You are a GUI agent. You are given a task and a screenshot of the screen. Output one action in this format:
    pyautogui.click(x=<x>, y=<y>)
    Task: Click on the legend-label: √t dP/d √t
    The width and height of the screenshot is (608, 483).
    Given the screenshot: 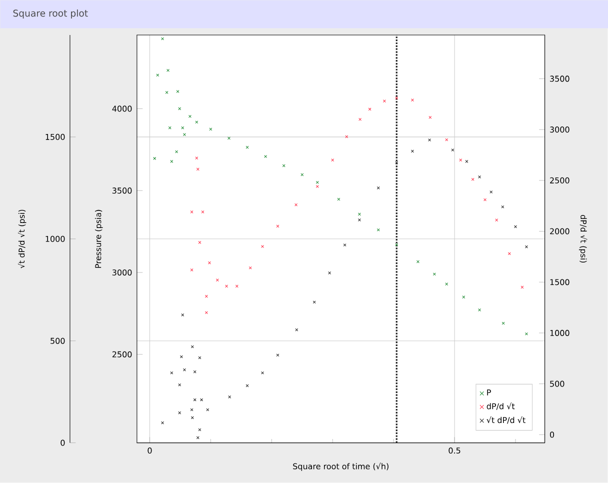 What is the action you would take?
    pyautogui.click(x=506, y=420)
    